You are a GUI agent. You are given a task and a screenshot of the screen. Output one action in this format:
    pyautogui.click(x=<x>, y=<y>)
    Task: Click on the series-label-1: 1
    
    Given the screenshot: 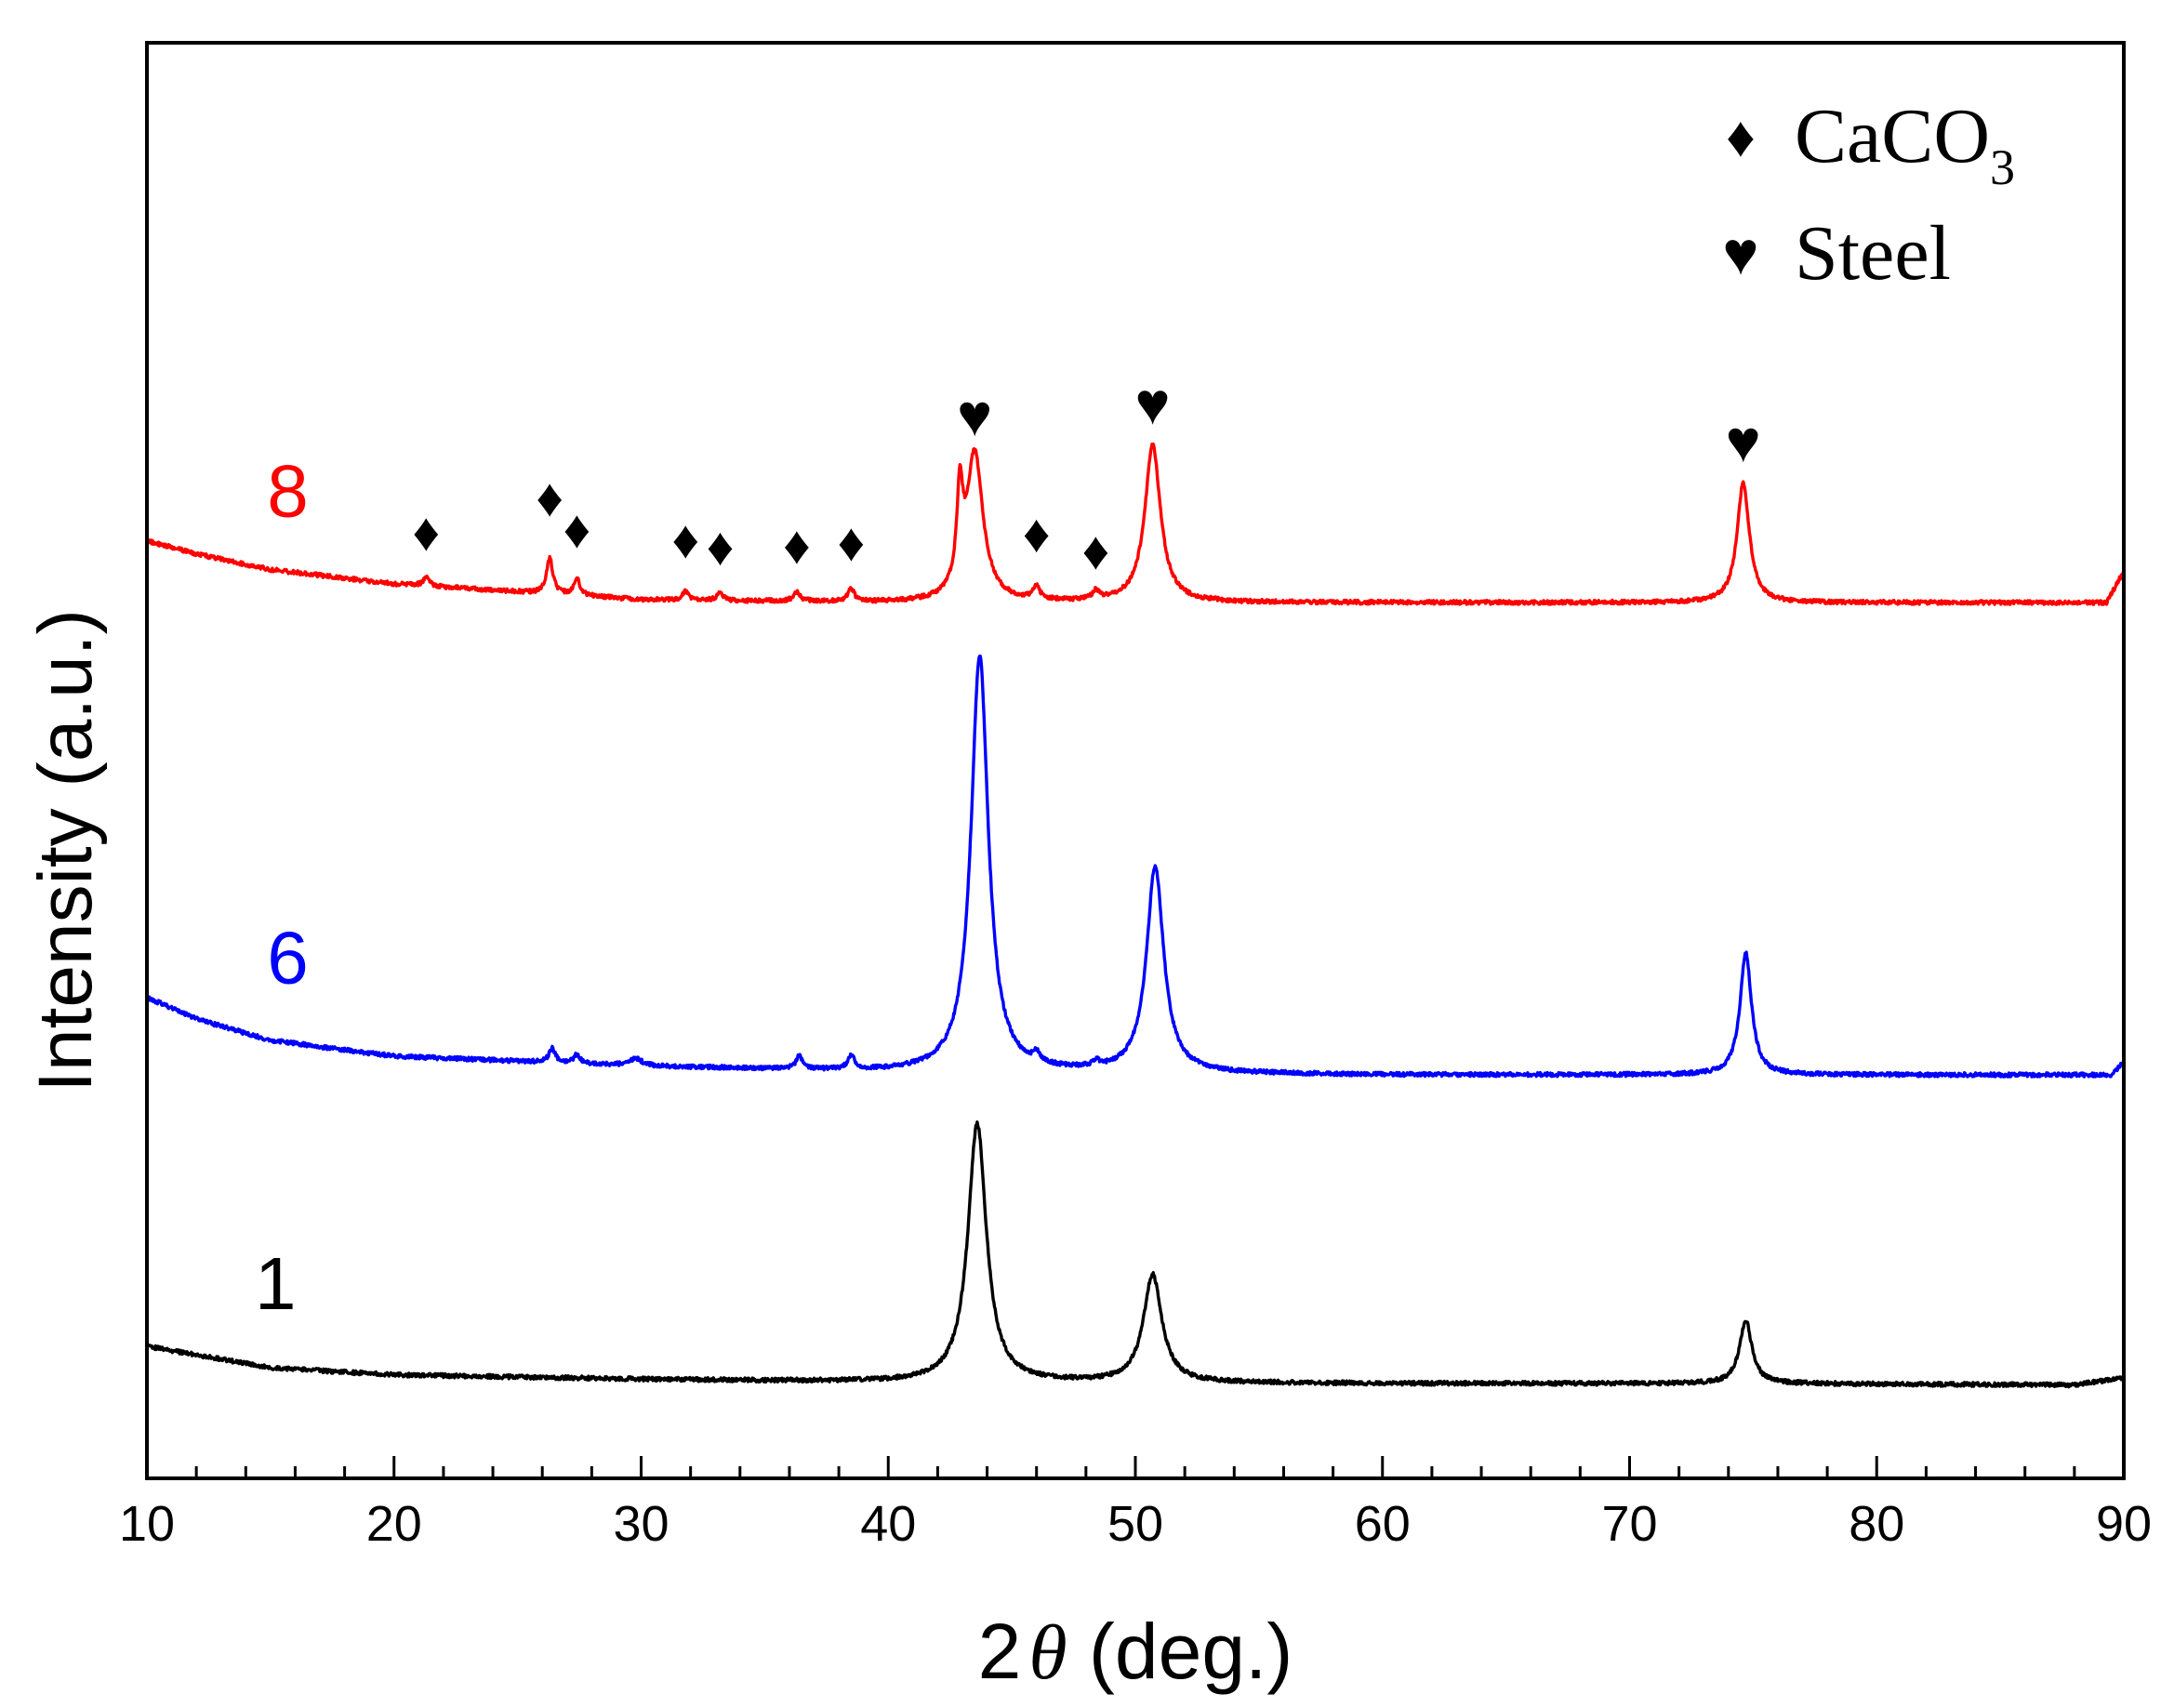 What is the action you would take?
    pyautogui.click(x=276, y=1283)
    